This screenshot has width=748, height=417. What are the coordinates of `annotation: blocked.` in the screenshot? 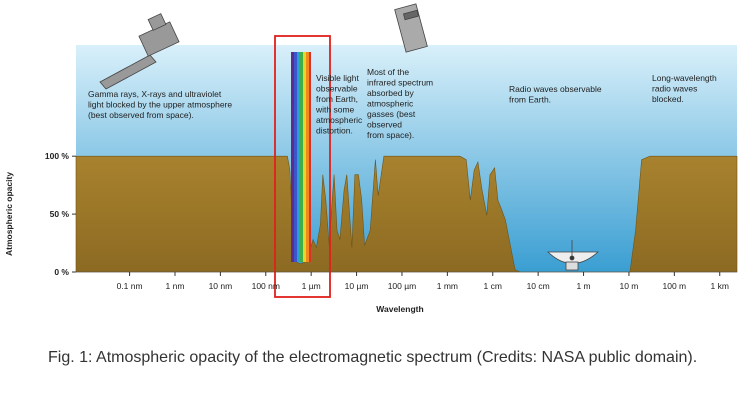 It's located at (668, 99).